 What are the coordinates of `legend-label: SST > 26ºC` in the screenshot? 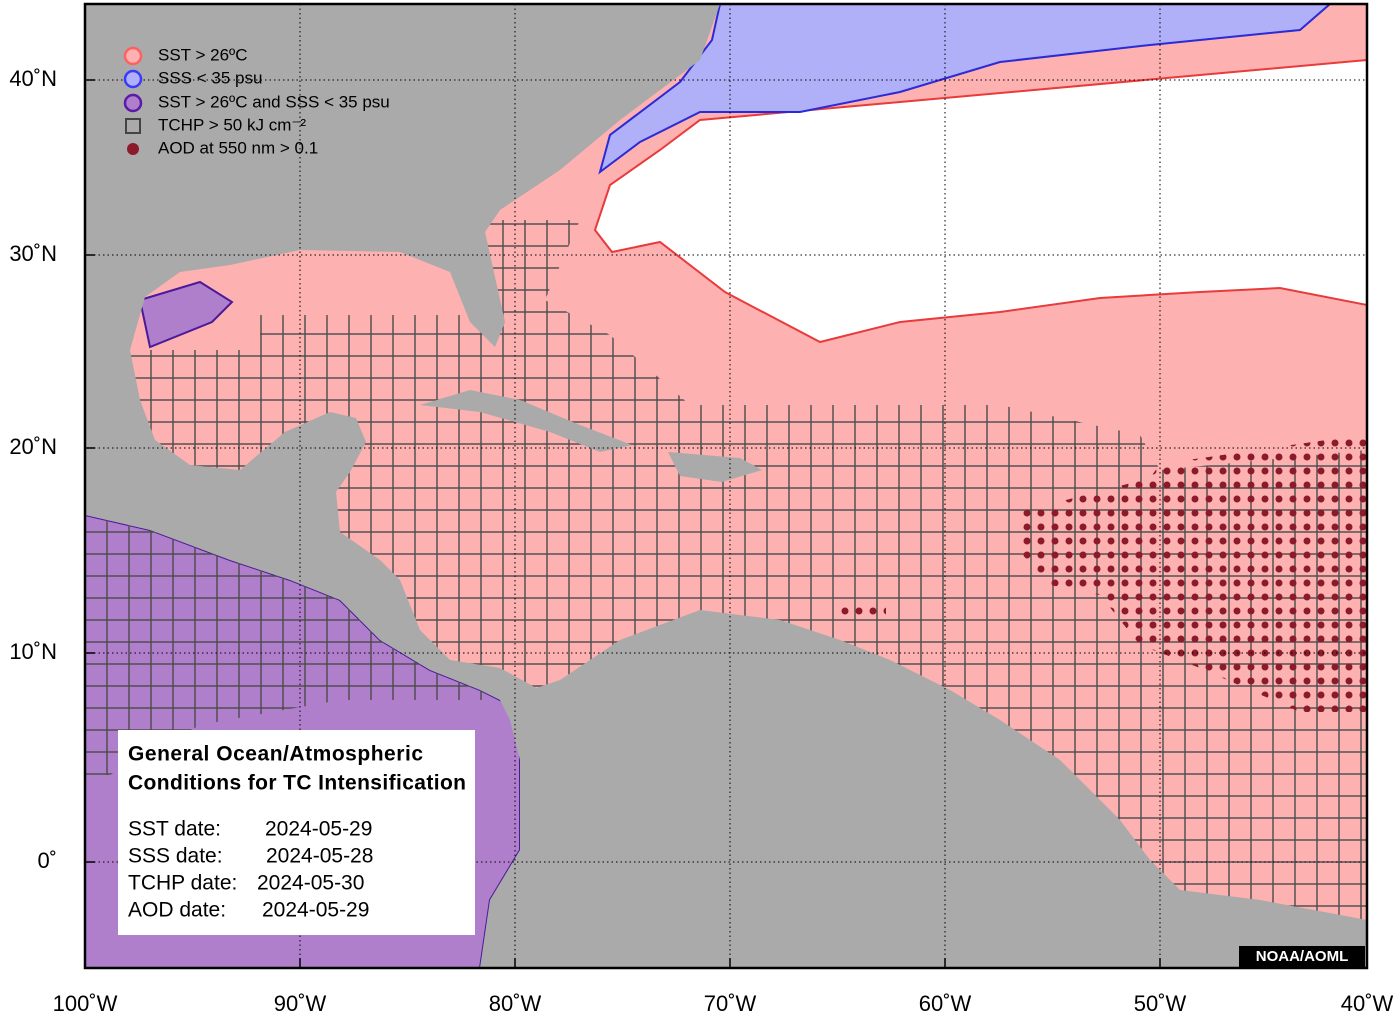 It's located at (203, 54).